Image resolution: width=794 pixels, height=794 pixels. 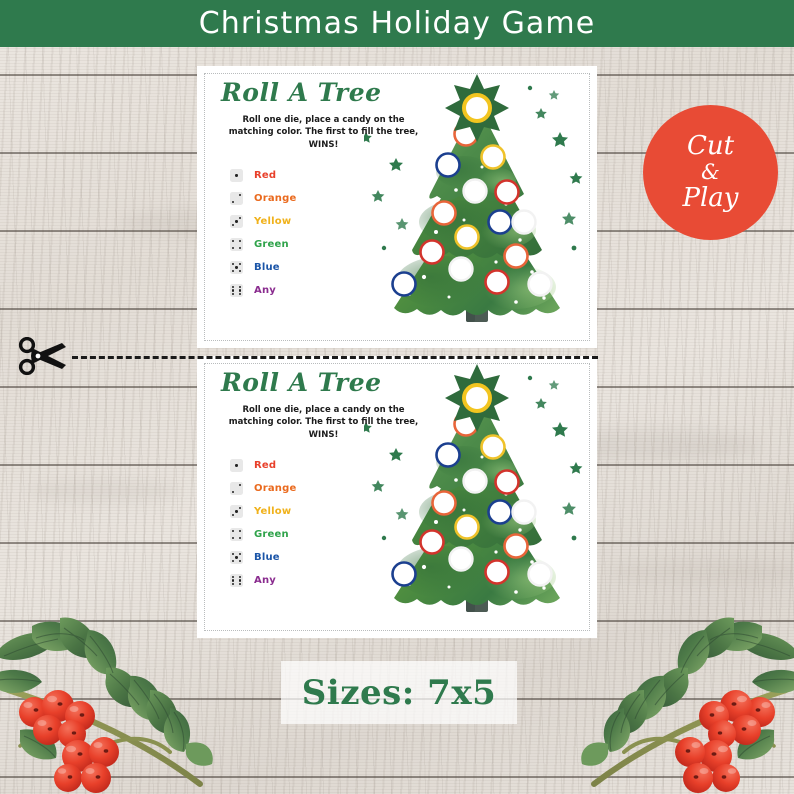 I want to click on sizes-label: Sizes: 7x5, so click(x=399, y=692).